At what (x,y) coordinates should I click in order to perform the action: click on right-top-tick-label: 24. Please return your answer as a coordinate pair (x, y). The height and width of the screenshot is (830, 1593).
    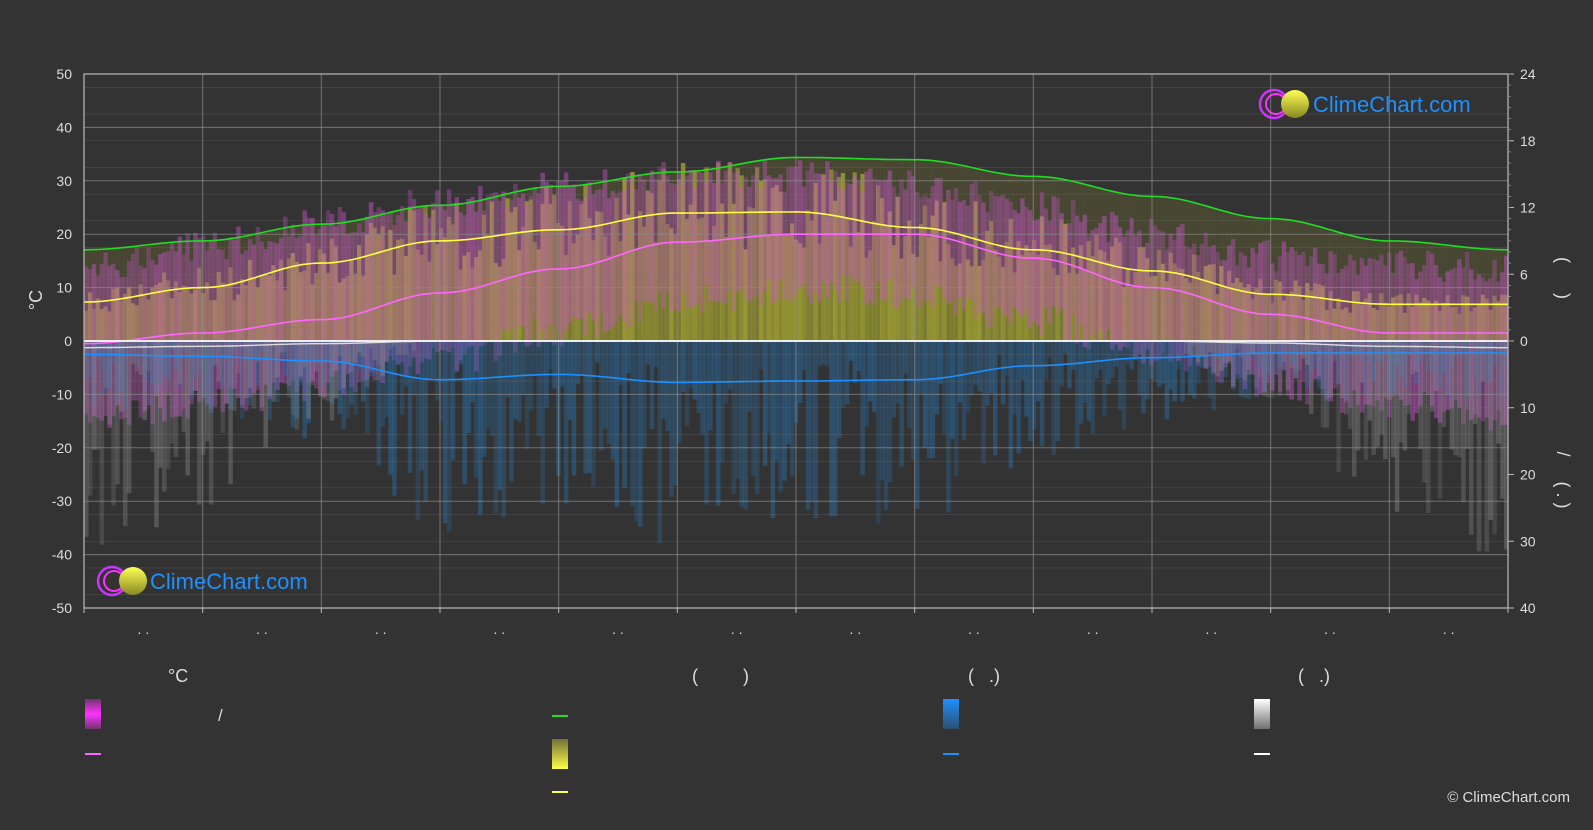
    Looking at the image, I should click on (1528, 74).